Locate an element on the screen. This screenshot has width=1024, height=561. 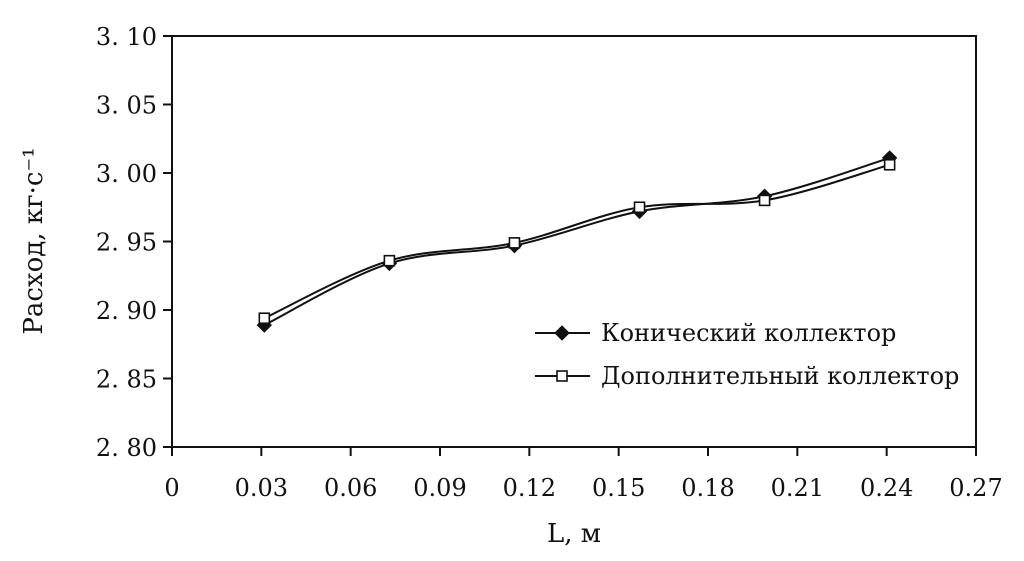
x-tick-label: 0.27 is located at coordinates (975, 488).